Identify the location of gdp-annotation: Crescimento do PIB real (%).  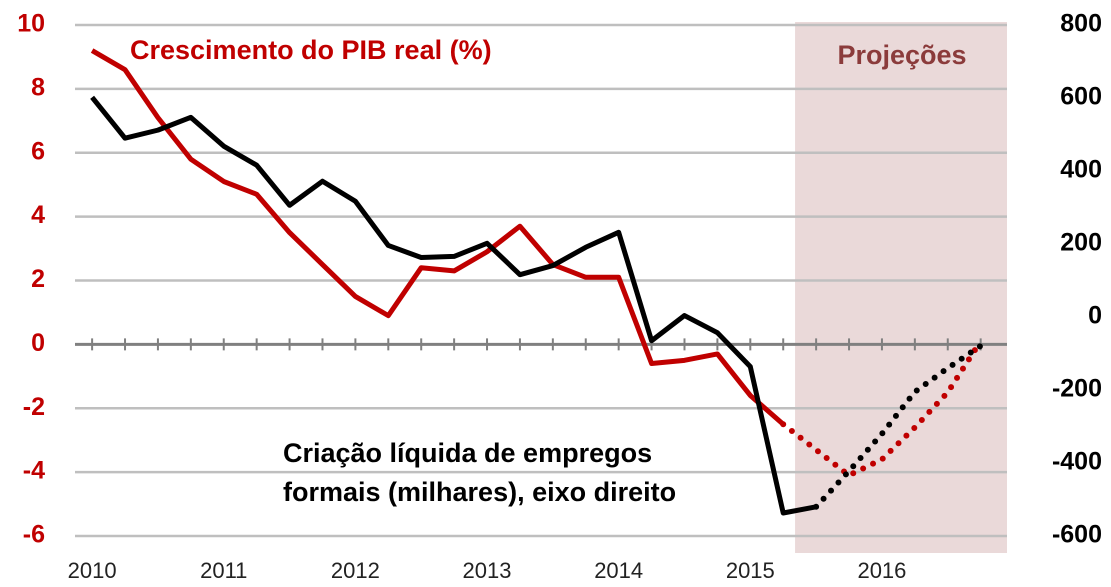
(311, 50).